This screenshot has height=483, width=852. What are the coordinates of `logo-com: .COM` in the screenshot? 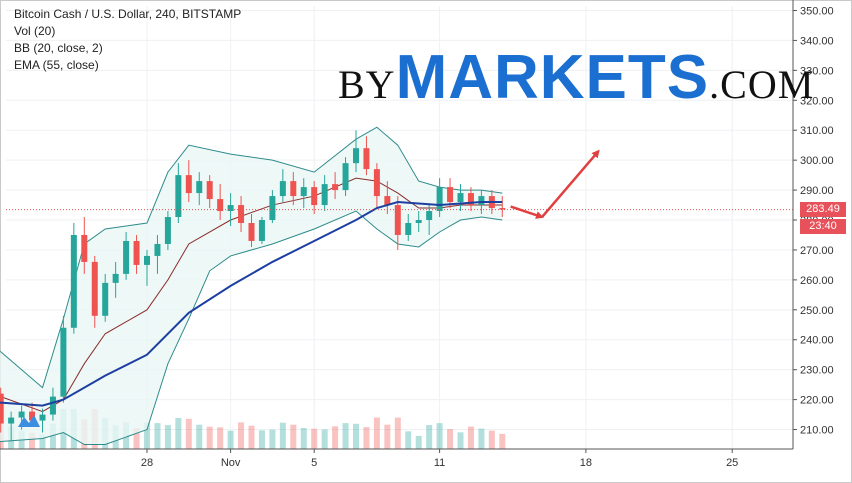 It's located at (762, 84).